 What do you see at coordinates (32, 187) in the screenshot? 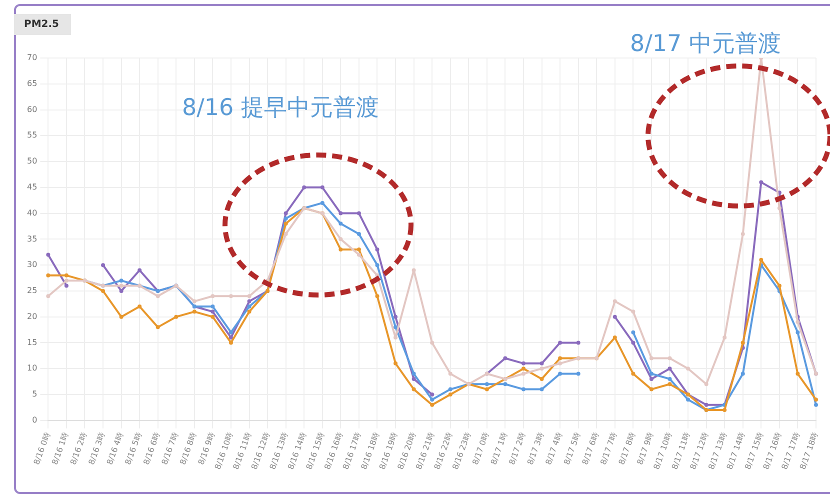
I see `y-tick-label: 45` at bounding box center [32, 187].